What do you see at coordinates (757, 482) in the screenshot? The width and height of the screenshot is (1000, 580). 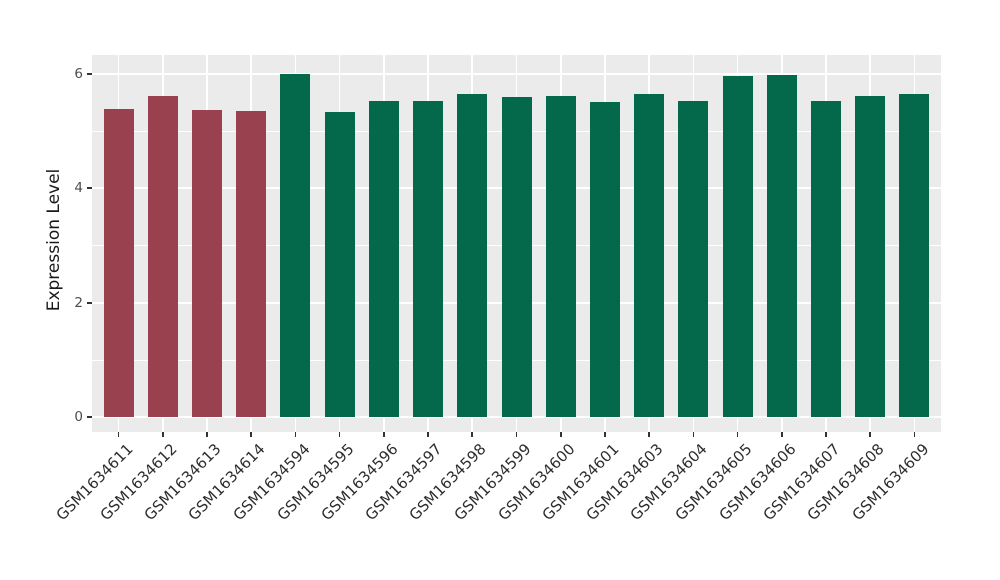 I see `x-tick-label: GSM1634606` at bounding box center [757, 482].